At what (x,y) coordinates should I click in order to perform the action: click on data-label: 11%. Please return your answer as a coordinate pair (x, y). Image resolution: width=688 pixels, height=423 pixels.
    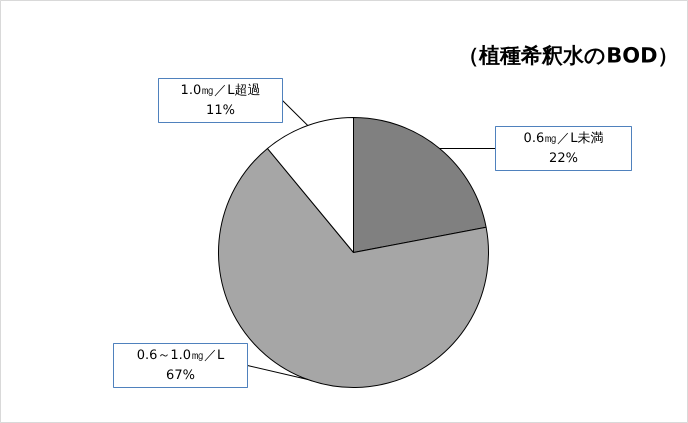
    Looking at the image, I should click on (220, 110).